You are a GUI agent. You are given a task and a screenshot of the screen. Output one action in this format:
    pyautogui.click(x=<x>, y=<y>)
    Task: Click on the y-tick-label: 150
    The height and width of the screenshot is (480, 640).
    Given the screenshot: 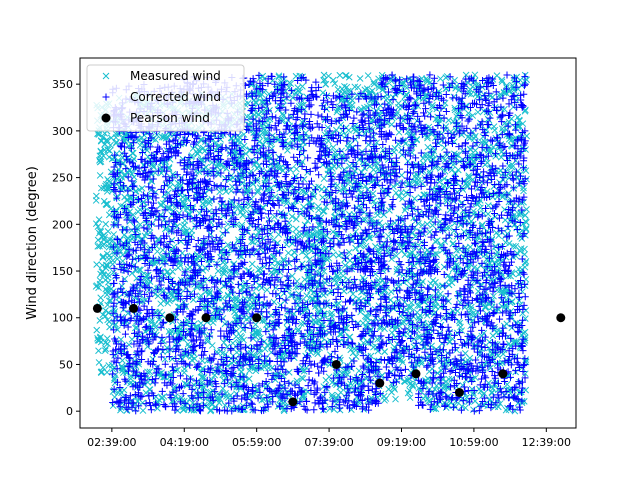 What is the action you would take?
    pyautogui.click(x=62, y=271)
    